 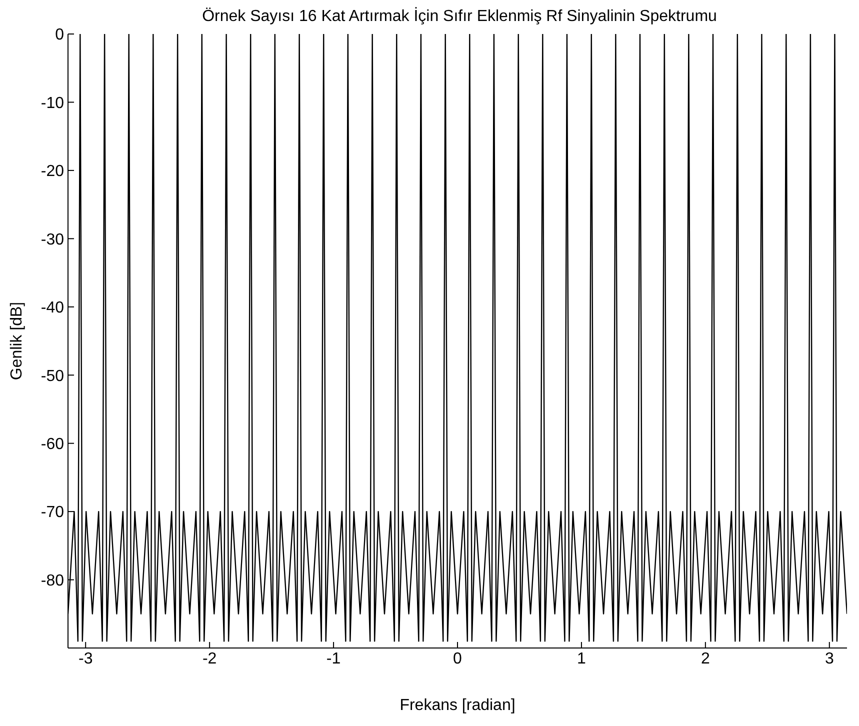 I want to click on y-tick-label: -20, so click(x=52, y=171).